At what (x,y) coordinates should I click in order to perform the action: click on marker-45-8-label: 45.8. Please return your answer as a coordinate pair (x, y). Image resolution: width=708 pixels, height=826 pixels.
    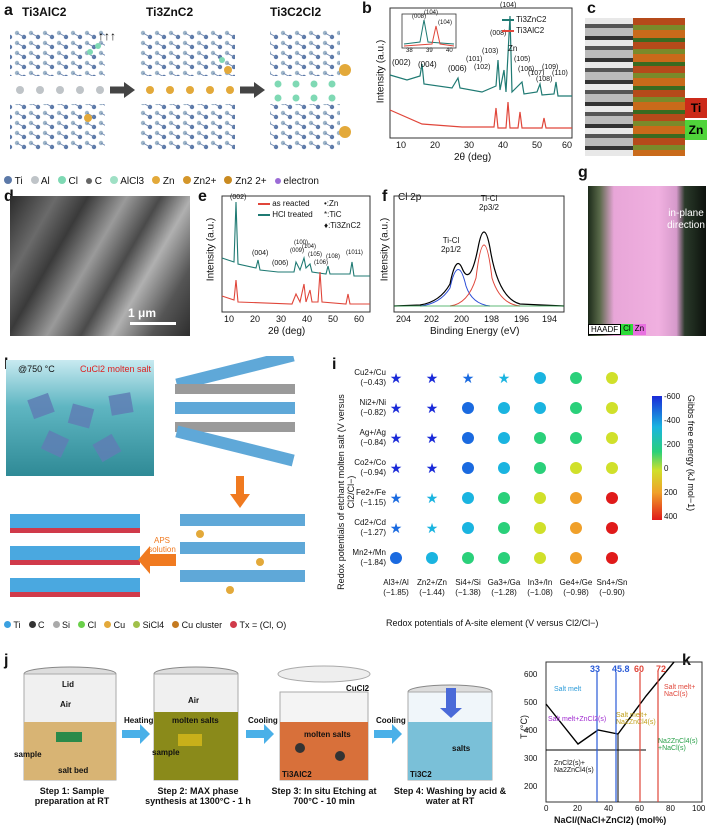
    Looking at the image, I should click on (621, 669).